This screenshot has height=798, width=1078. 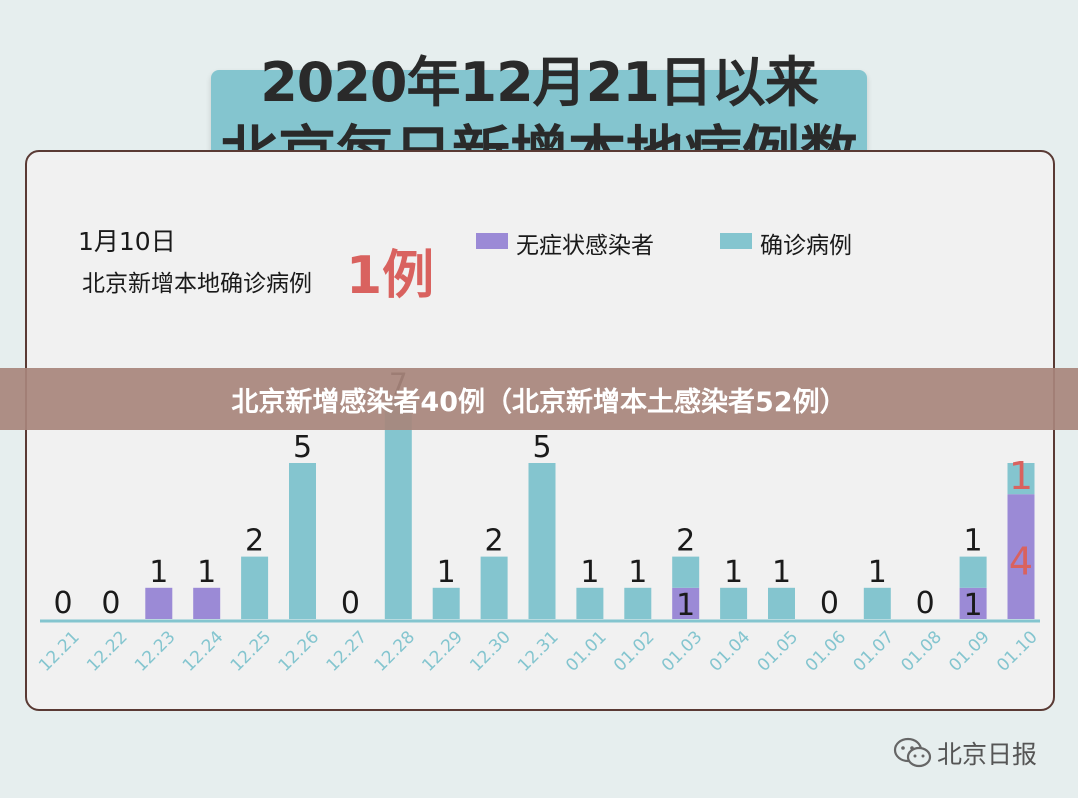 I want to click on x-tick-label-01.10: 01.10, so click(x=1017, y=651).